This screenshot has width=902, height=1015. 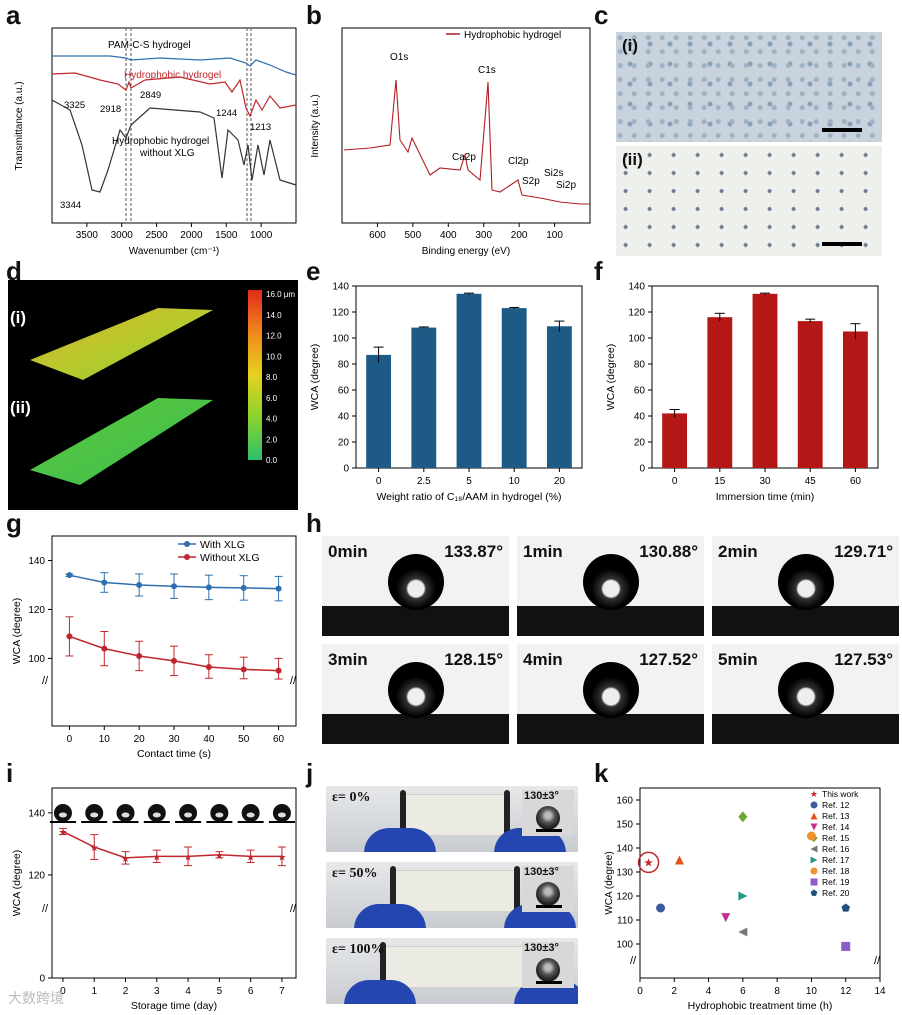 I want to click on chart-b-annot-o1s: O1s, so click(x=399, y=57).